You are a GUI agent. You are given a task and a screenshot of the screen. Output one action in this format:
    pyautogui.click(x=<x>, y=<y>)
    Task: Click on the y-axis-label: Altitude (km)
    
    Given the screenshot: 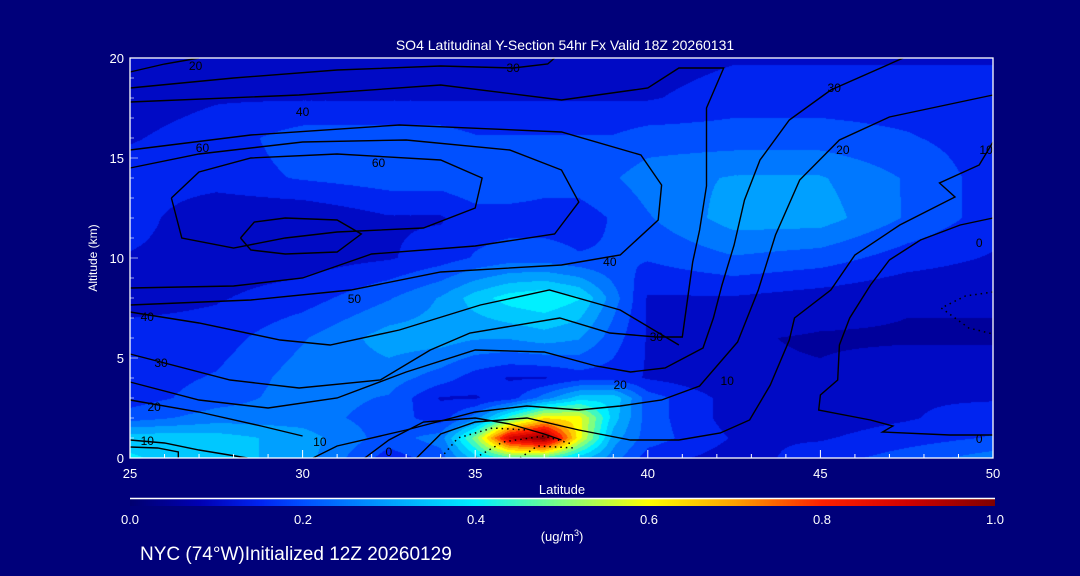 What is the action you would take?
    pyautogui.click(x=93, y=257)
    